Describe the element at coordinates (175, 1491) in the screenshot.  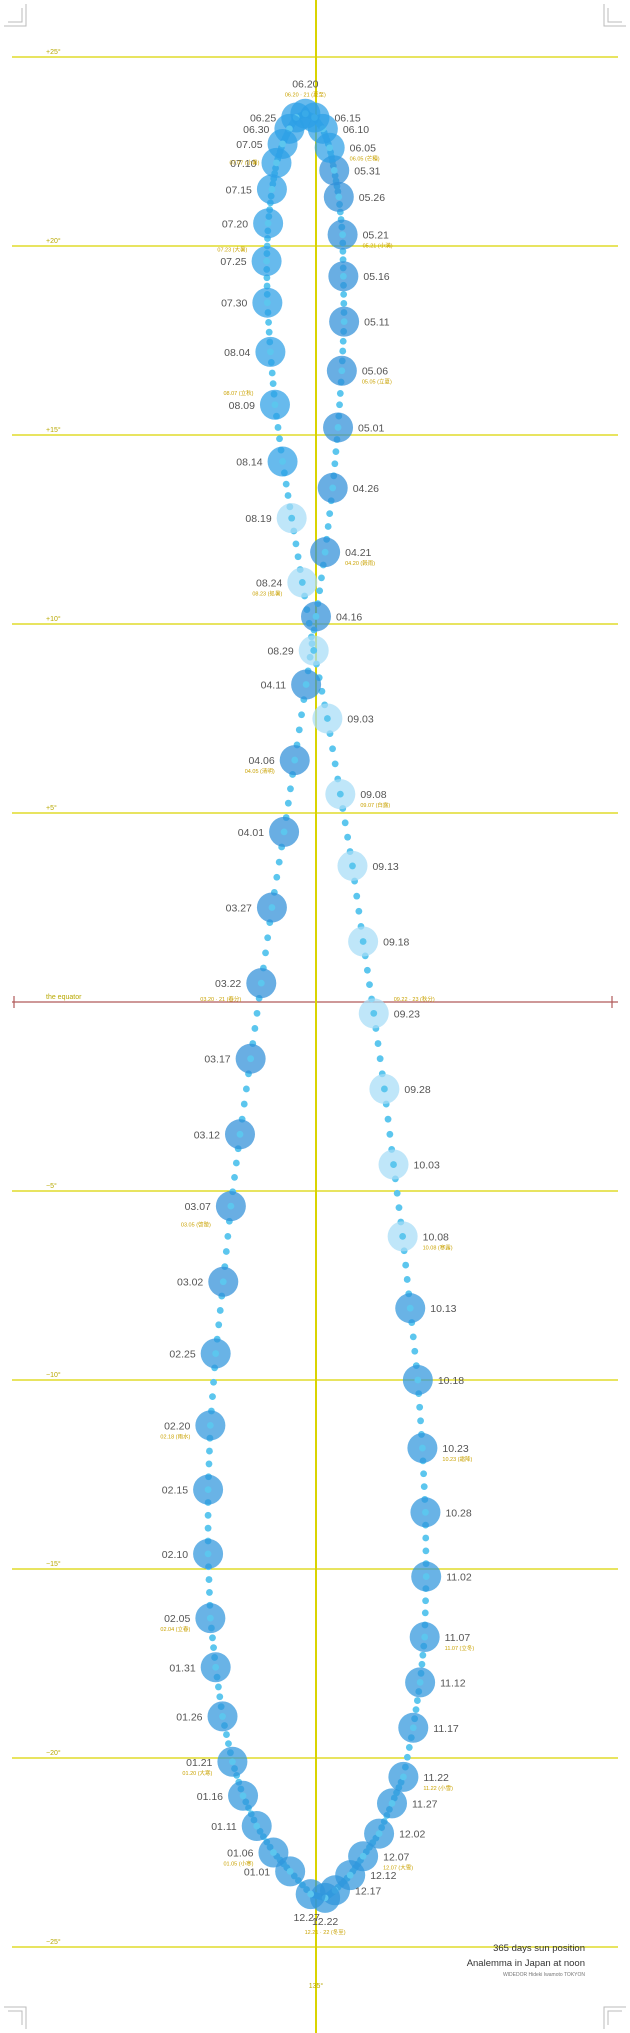
I see `date-label: 02.15` at that location.